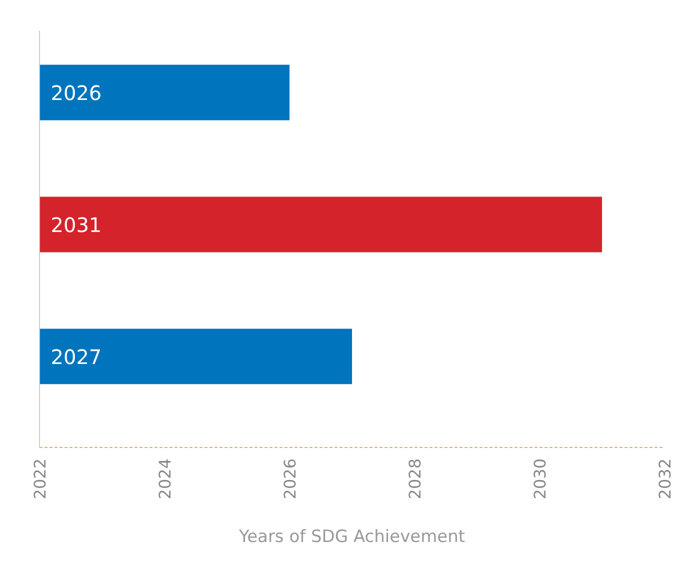 This screenshot has width=685, height=574. Describe the element at coordinates (76, 224) in the screenshot. I see `data-label: 2031` at that location.